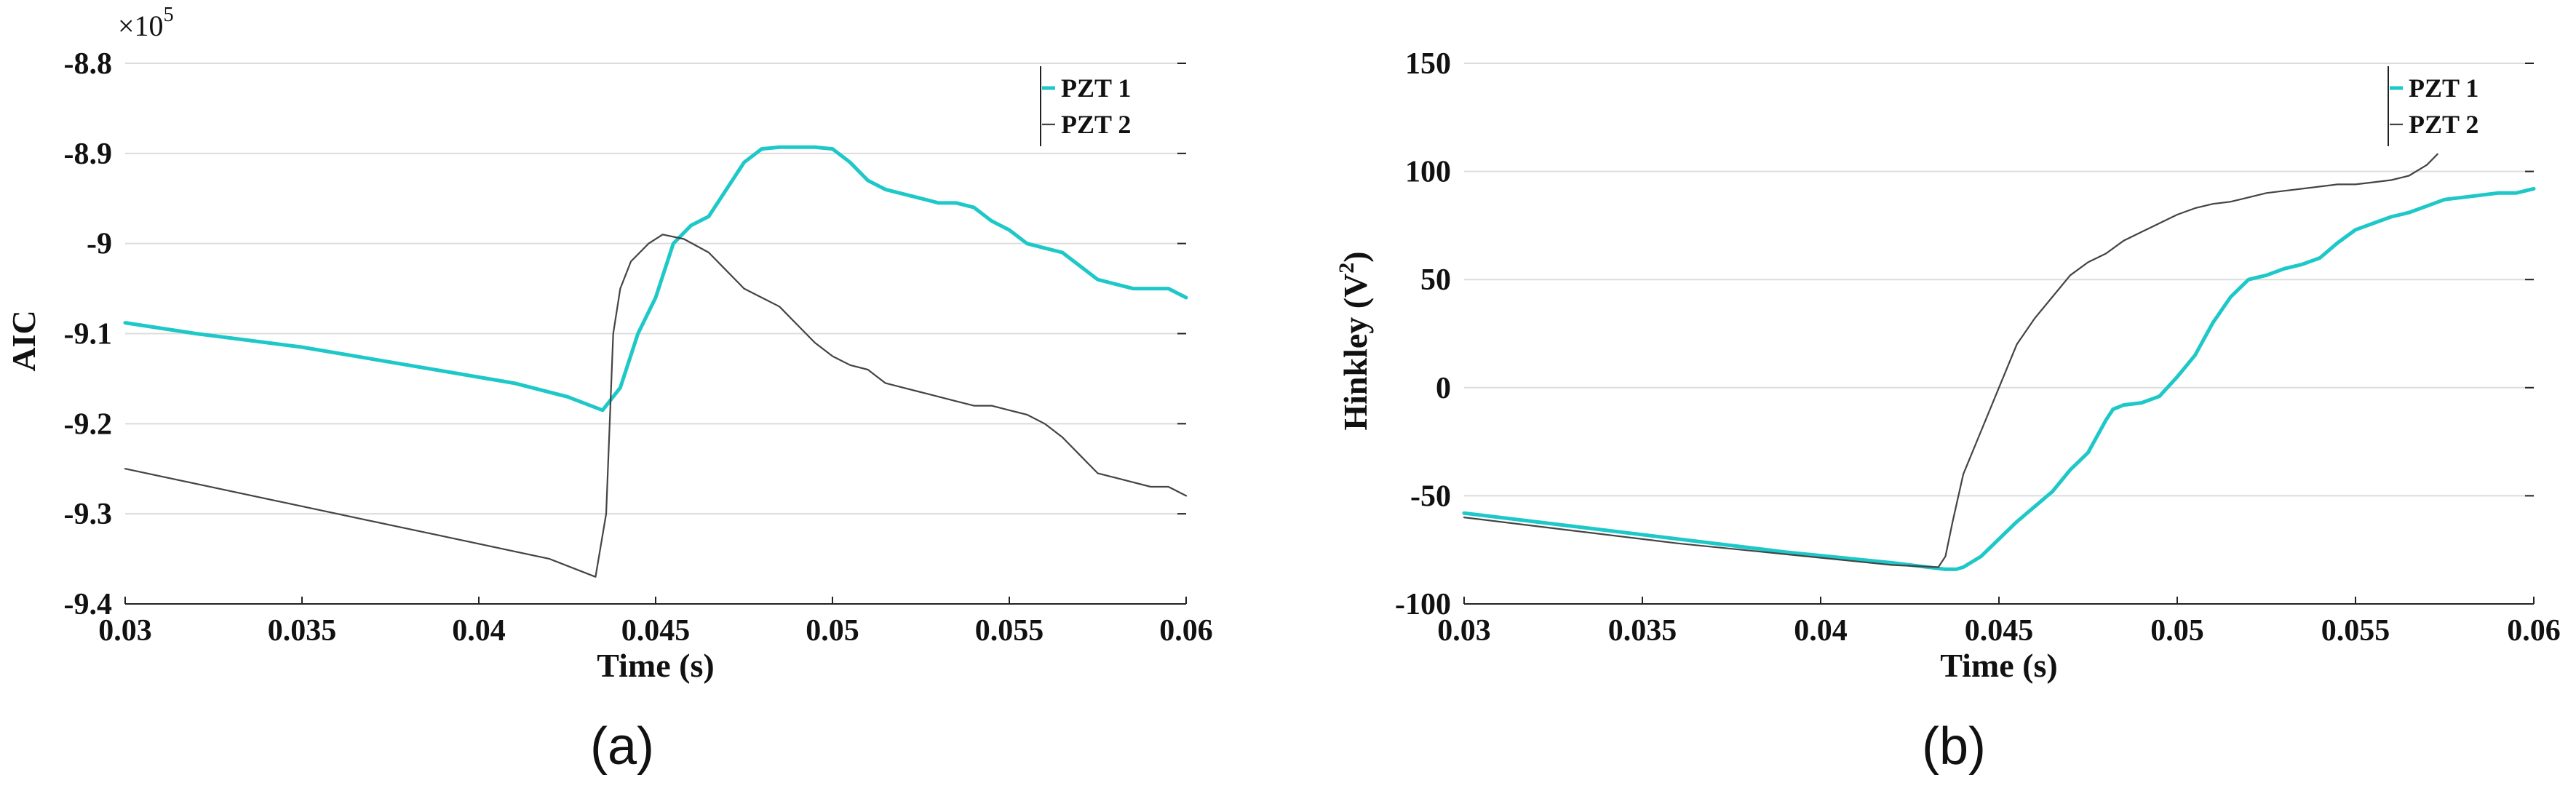 The height and width of the screenshot is (788, 2576). I want to click on y-axis-title-superscript: 2, so click(1347, 268).